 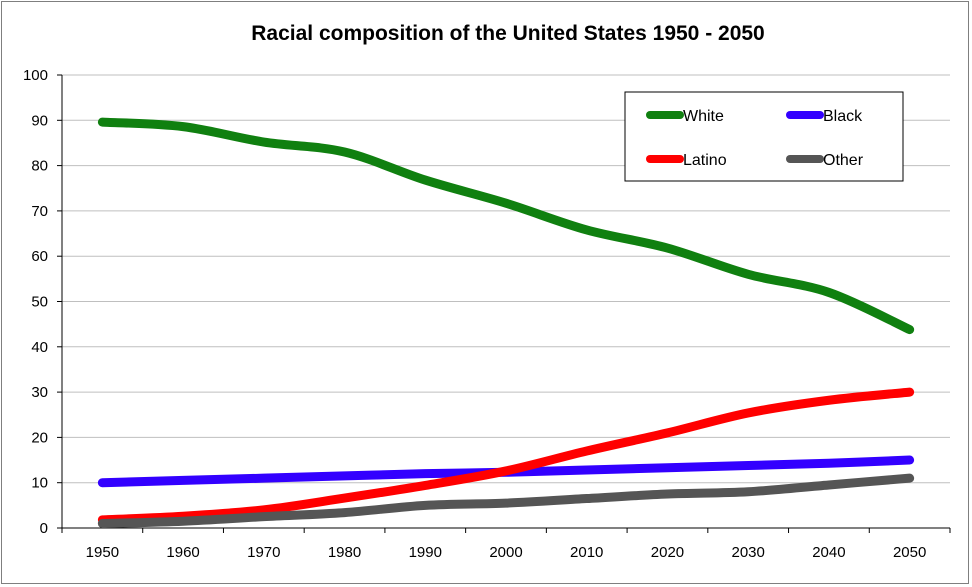 What do you see at coordinates (182, 552) in the screenshot?
I see `x-tick-label: 1960` at bounding box center [182, 552].